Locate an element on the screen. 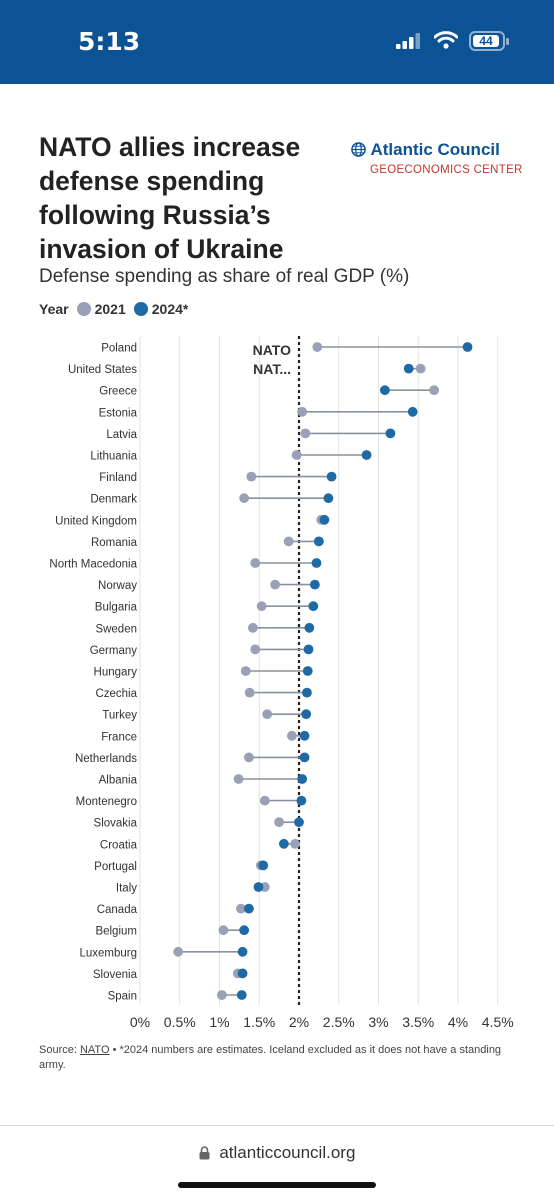  country-label-latvia: Latvia is located at coordinates (121, 435).